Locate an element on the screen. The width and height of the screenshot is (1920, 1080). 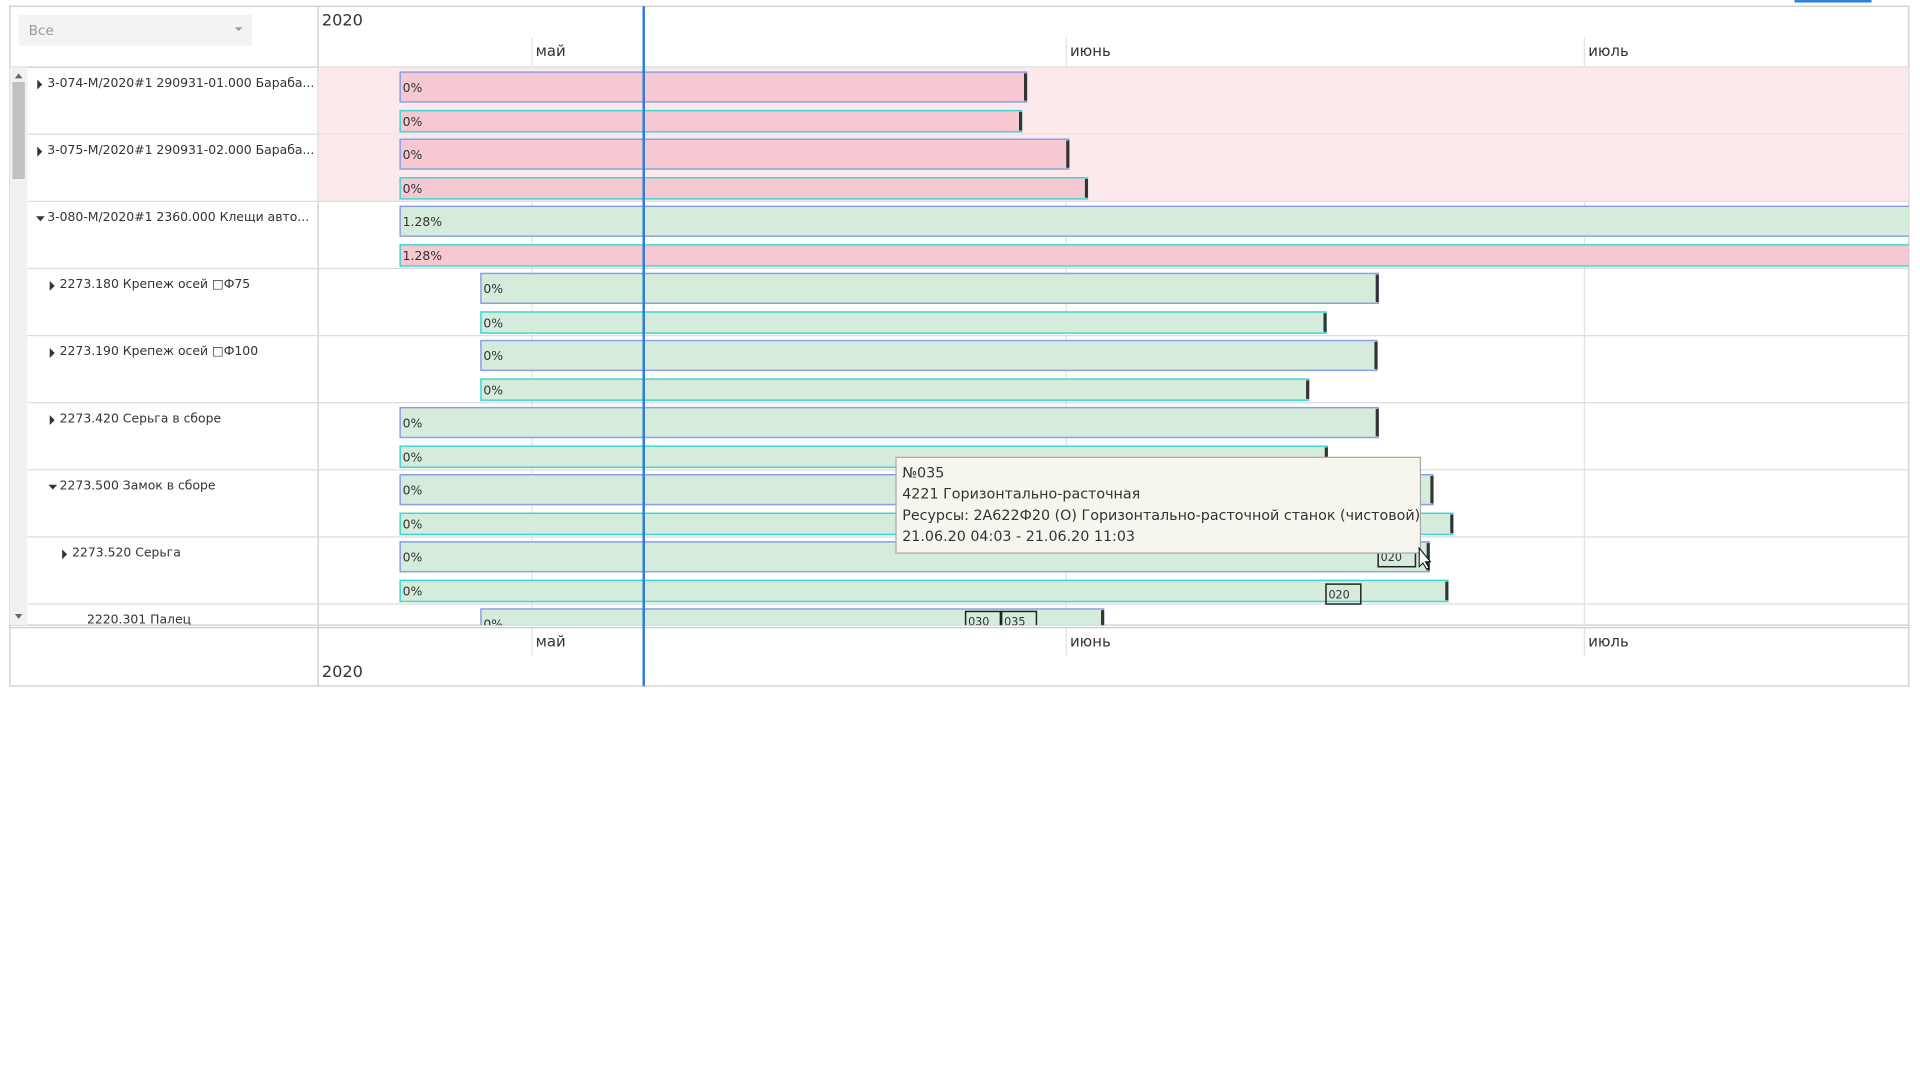
filter-dropdown is located at coordinates (135, 30).